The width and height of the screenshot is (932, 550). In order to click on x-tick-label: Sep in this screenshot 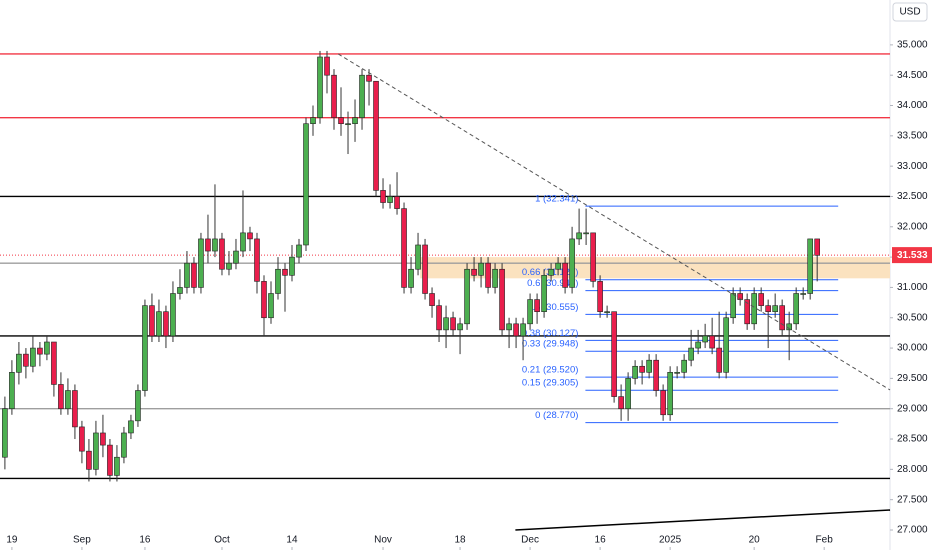, I will do `click(82, 540)`.